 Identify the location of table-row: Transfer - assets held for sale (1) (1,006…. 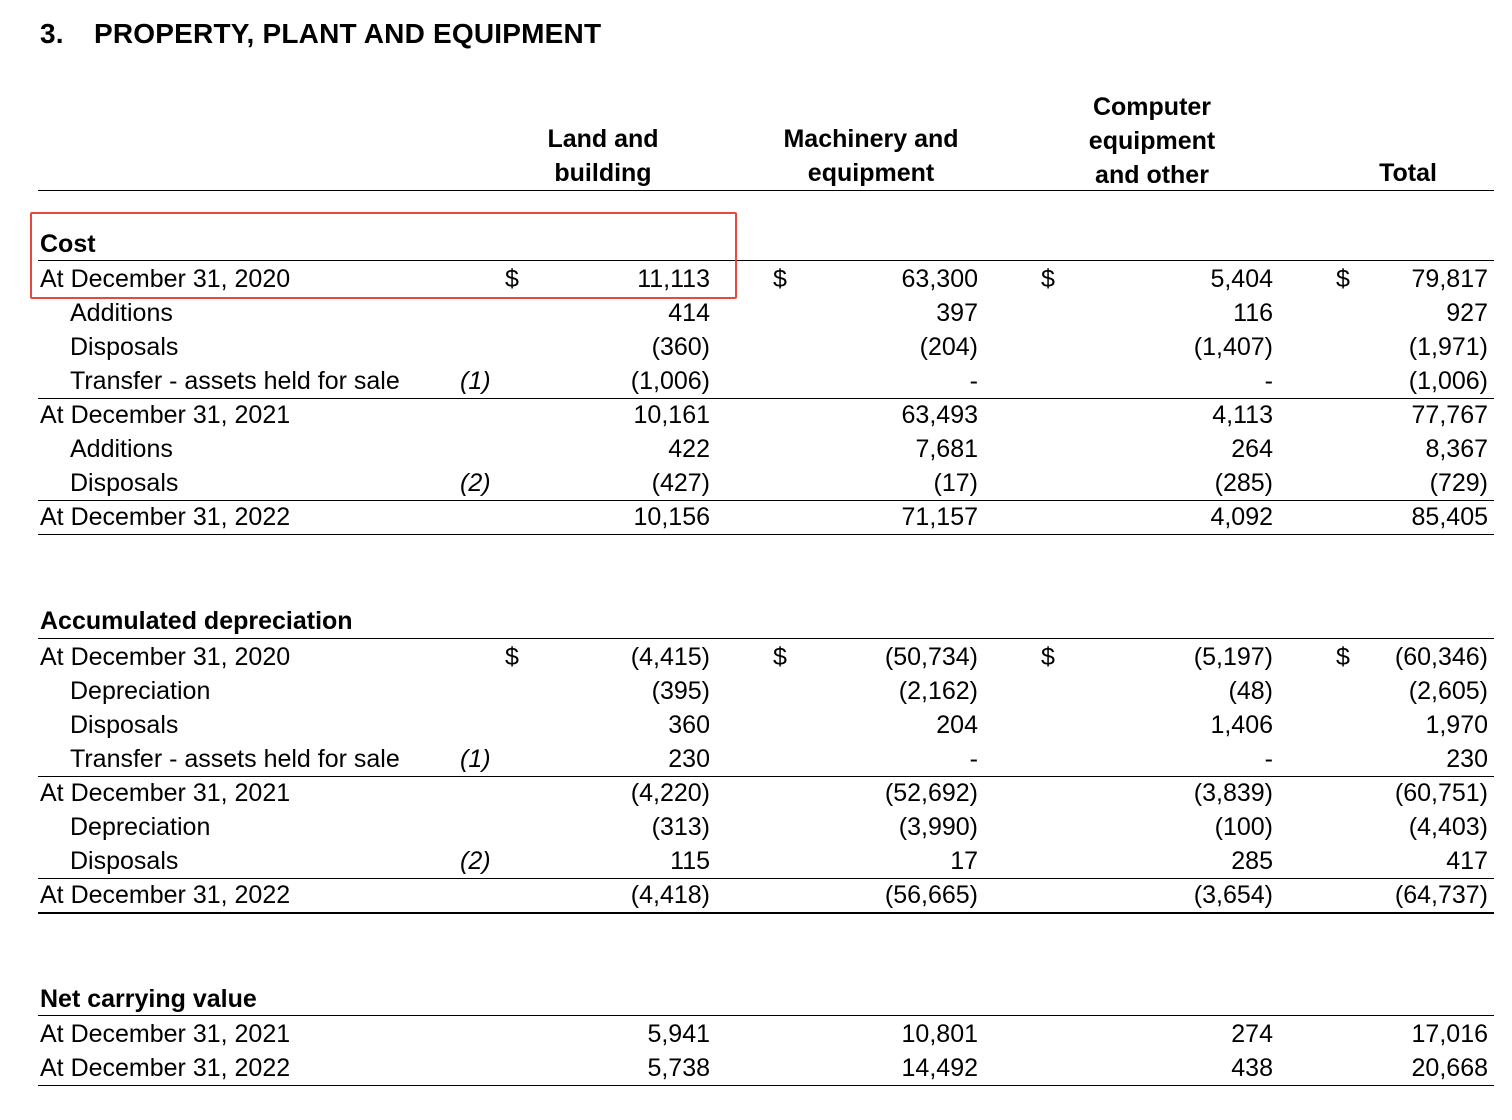
(756, 381).